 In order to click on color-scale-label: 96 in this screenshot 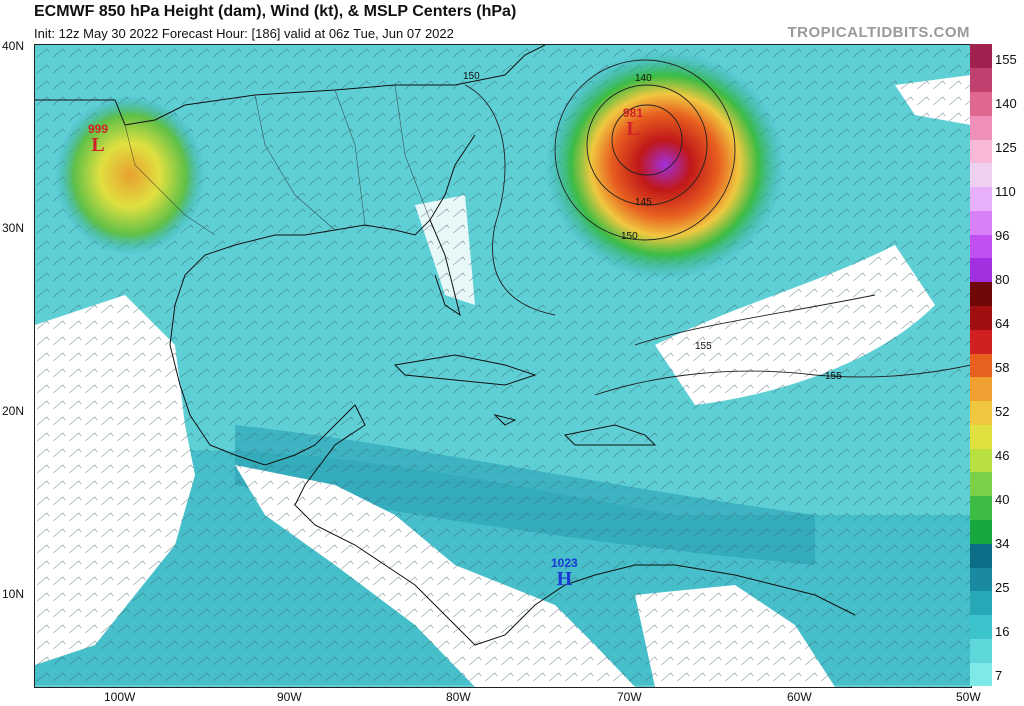, I will do `click(1002, 235)`.